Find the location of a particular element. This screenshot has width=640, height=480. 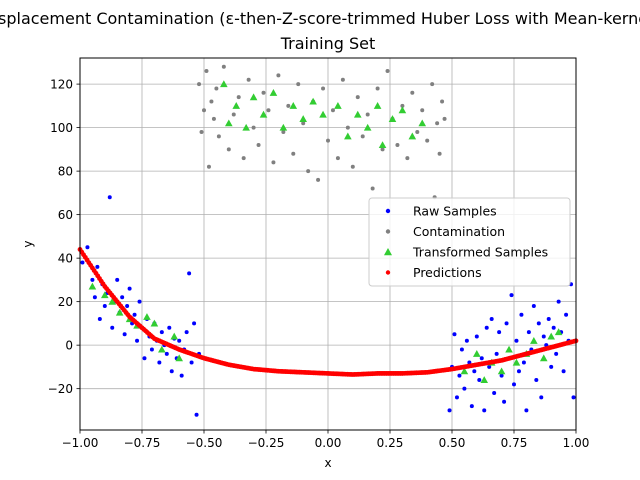

x-tick-label: 0.00 is located at coordinates (328, 443).